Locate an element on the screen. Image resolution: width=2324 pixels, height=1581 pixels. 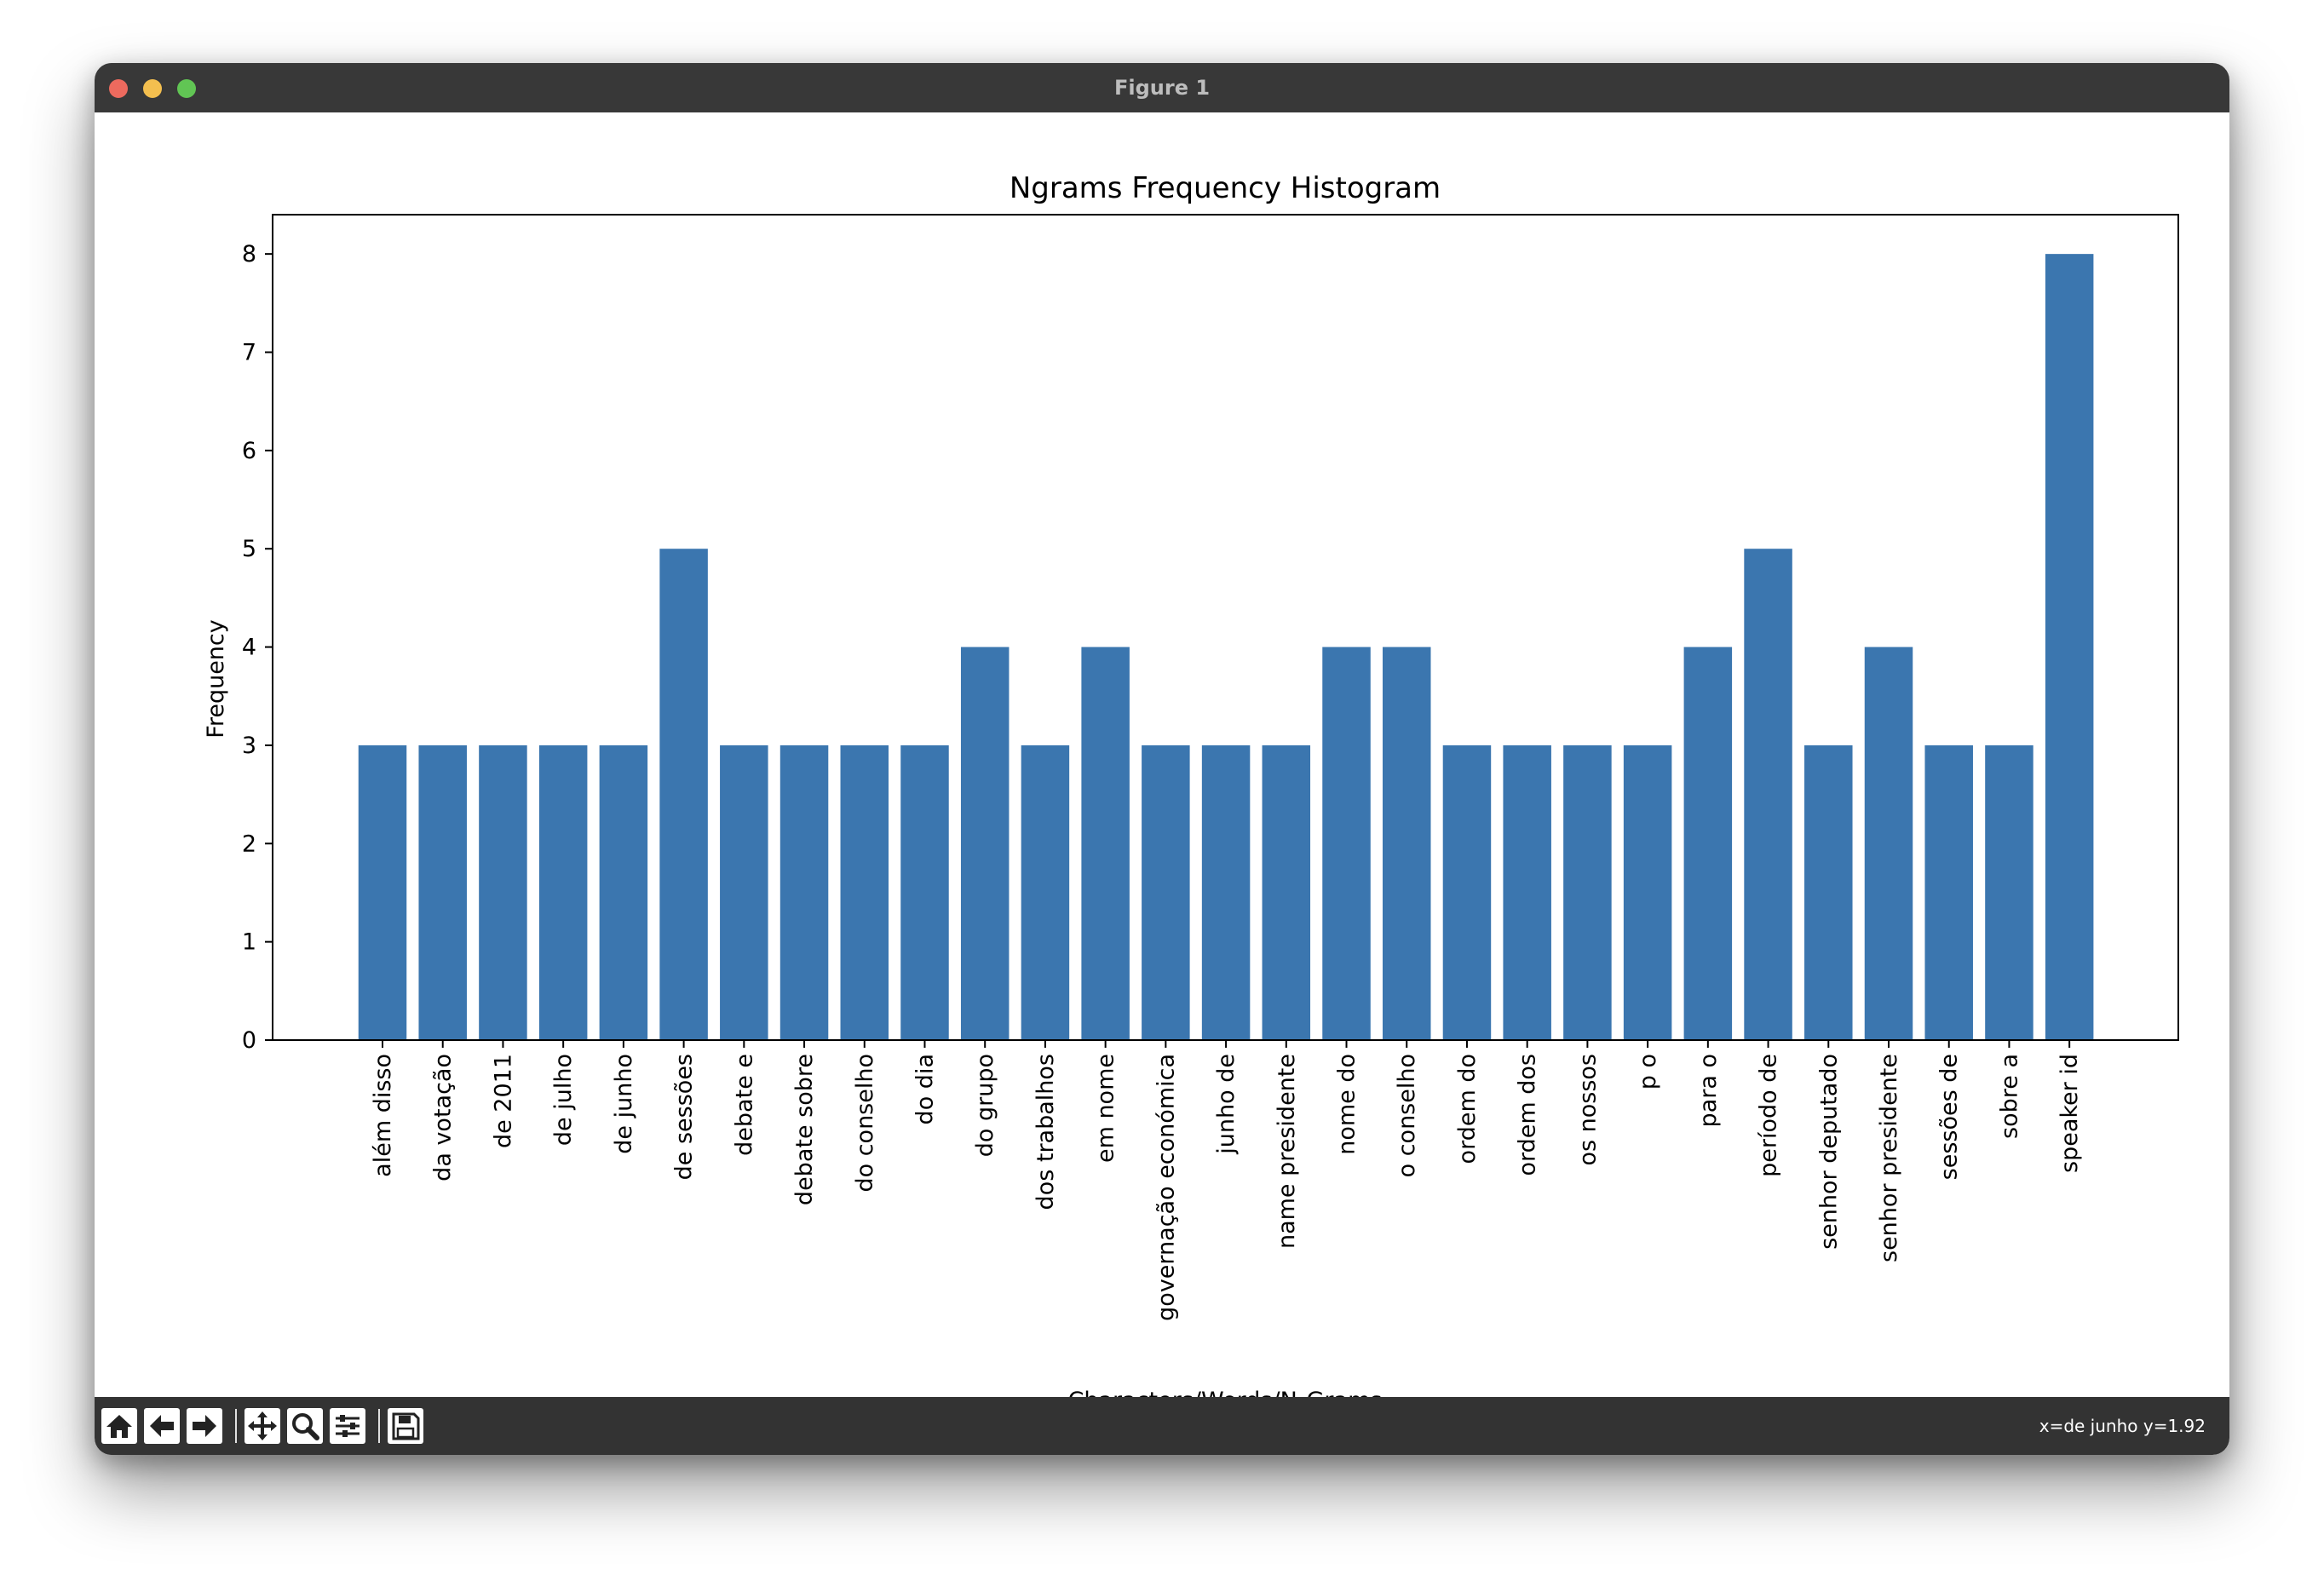
y-tick-label: 6 is located at coordinates (249, 451).